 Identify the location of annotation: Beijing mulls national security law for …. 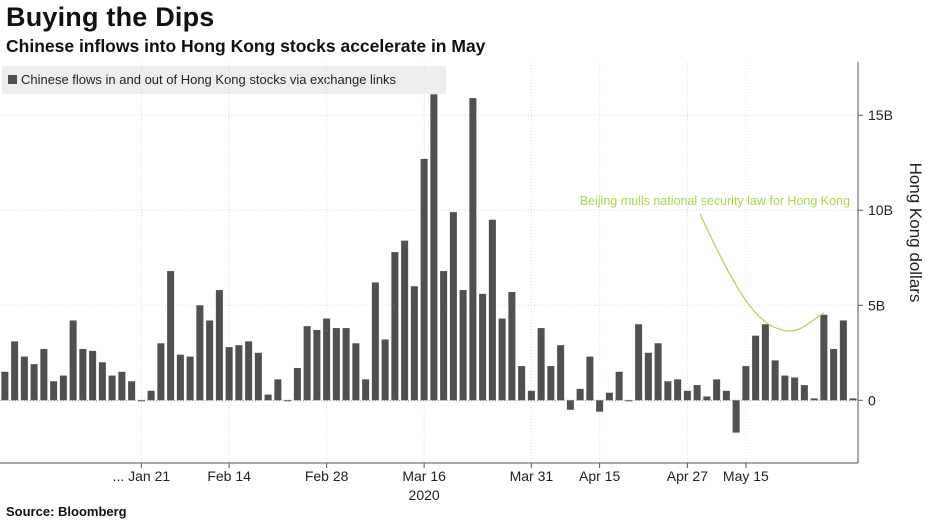
(715, 263).